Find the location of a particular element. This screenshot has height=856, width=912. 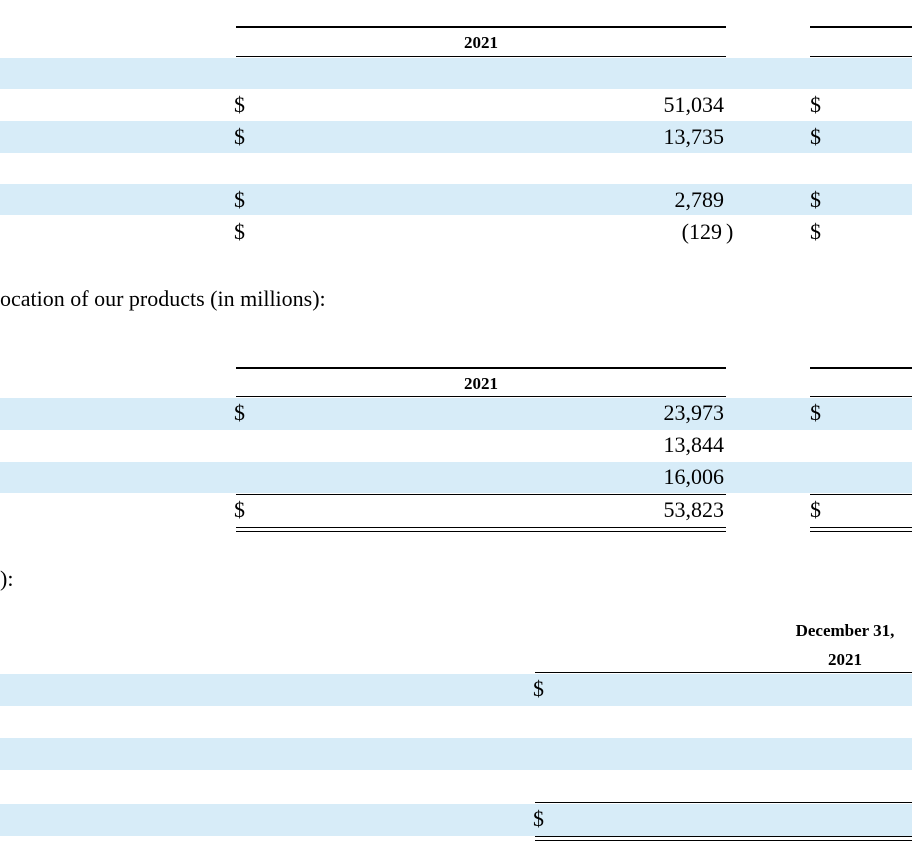

table2-header-rule is located at coordinates (481, 396).